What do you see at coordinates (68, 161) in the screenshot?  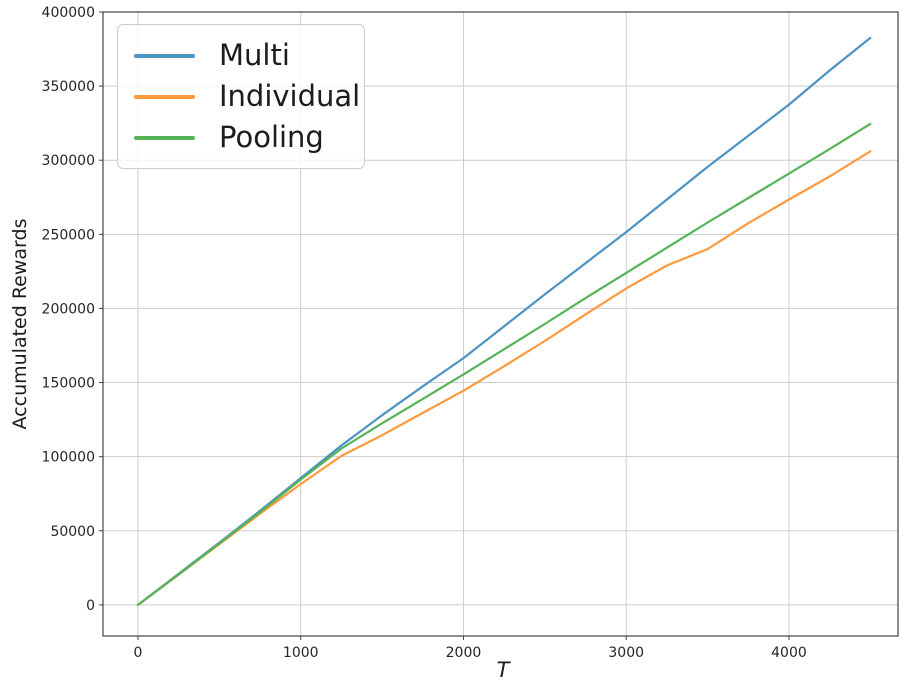 I see `y-tick-label: 300000` at bounding box center [68, 161].